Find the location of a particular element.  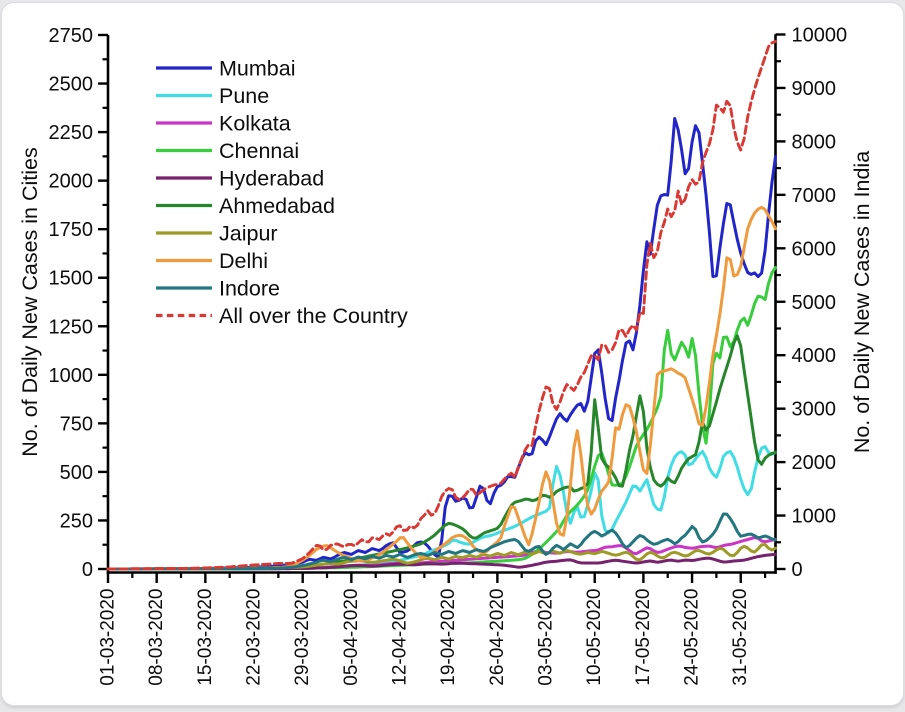

y-left-tick-label: 2500 is located at coordinates (71, 85).